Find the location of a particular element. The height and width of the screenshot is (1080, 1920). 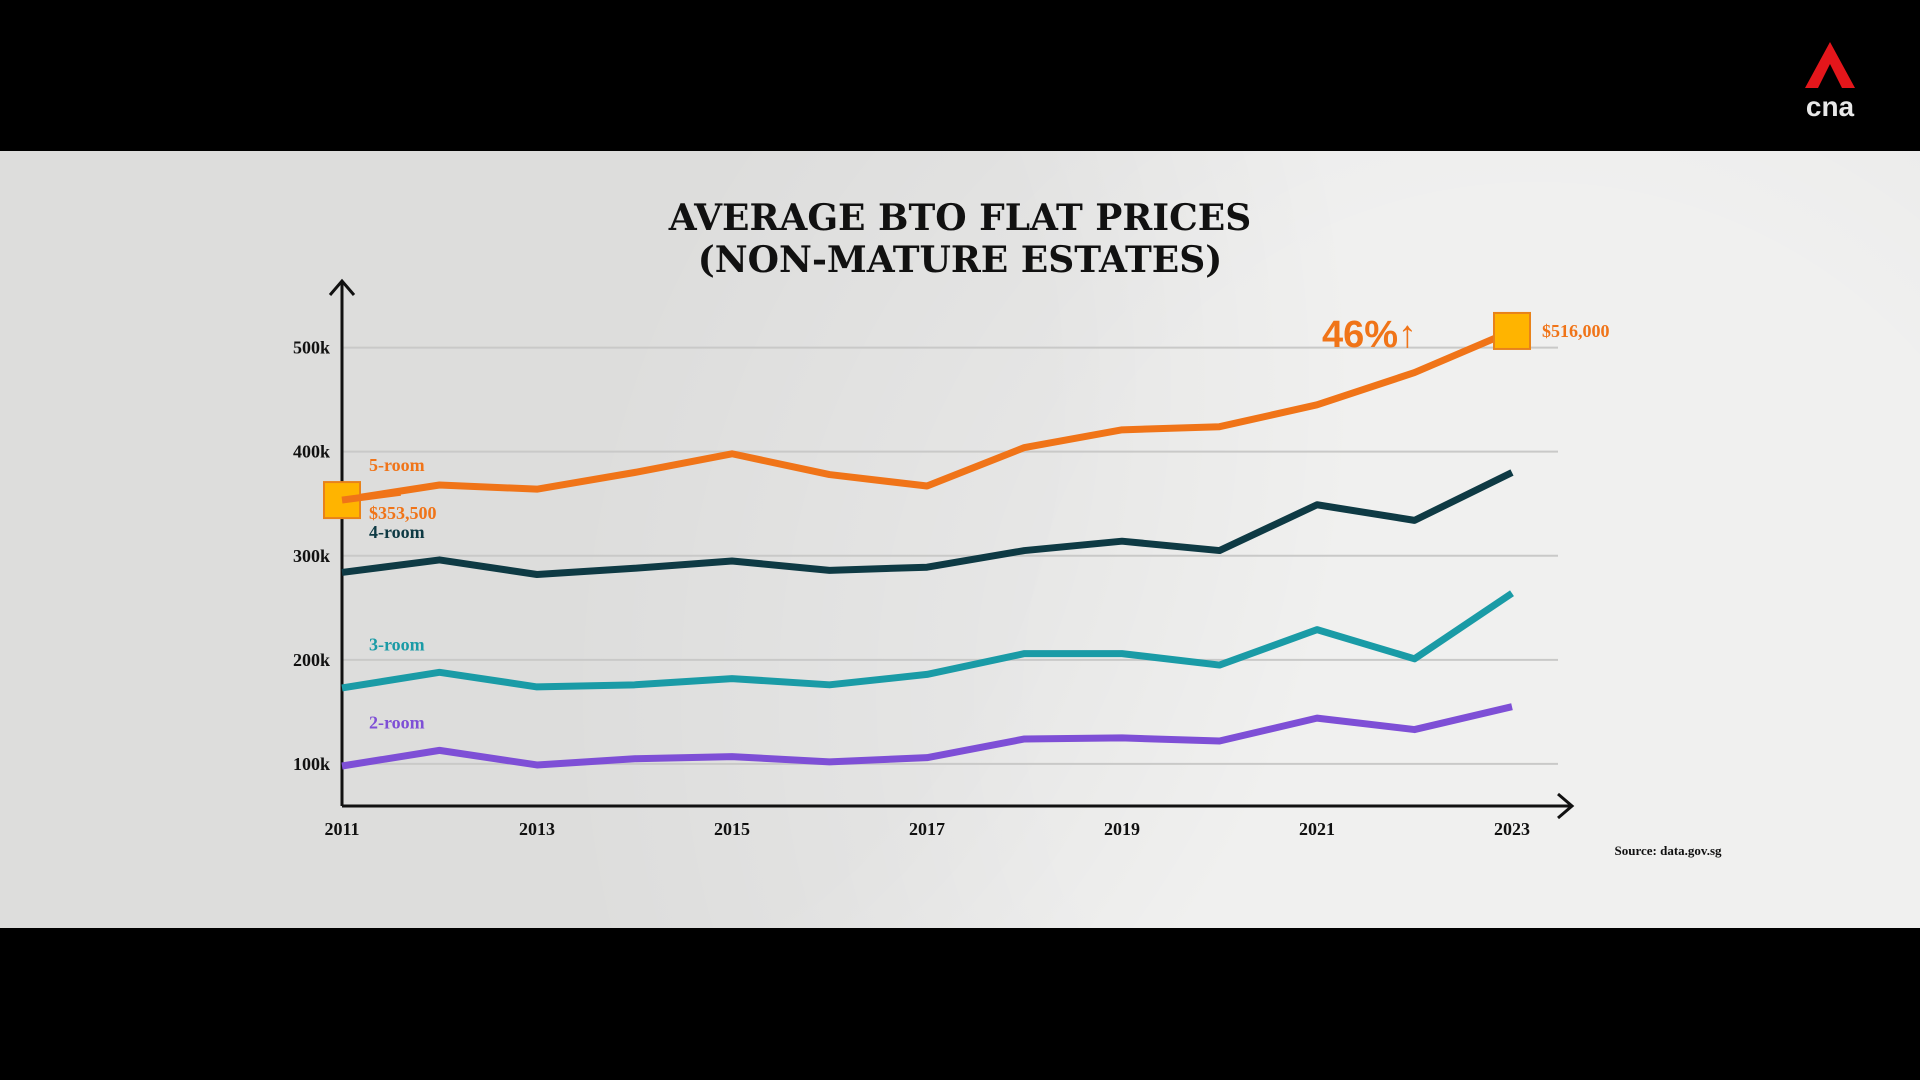

x-tick-label: 2013 is located at coordinates (537, 829).